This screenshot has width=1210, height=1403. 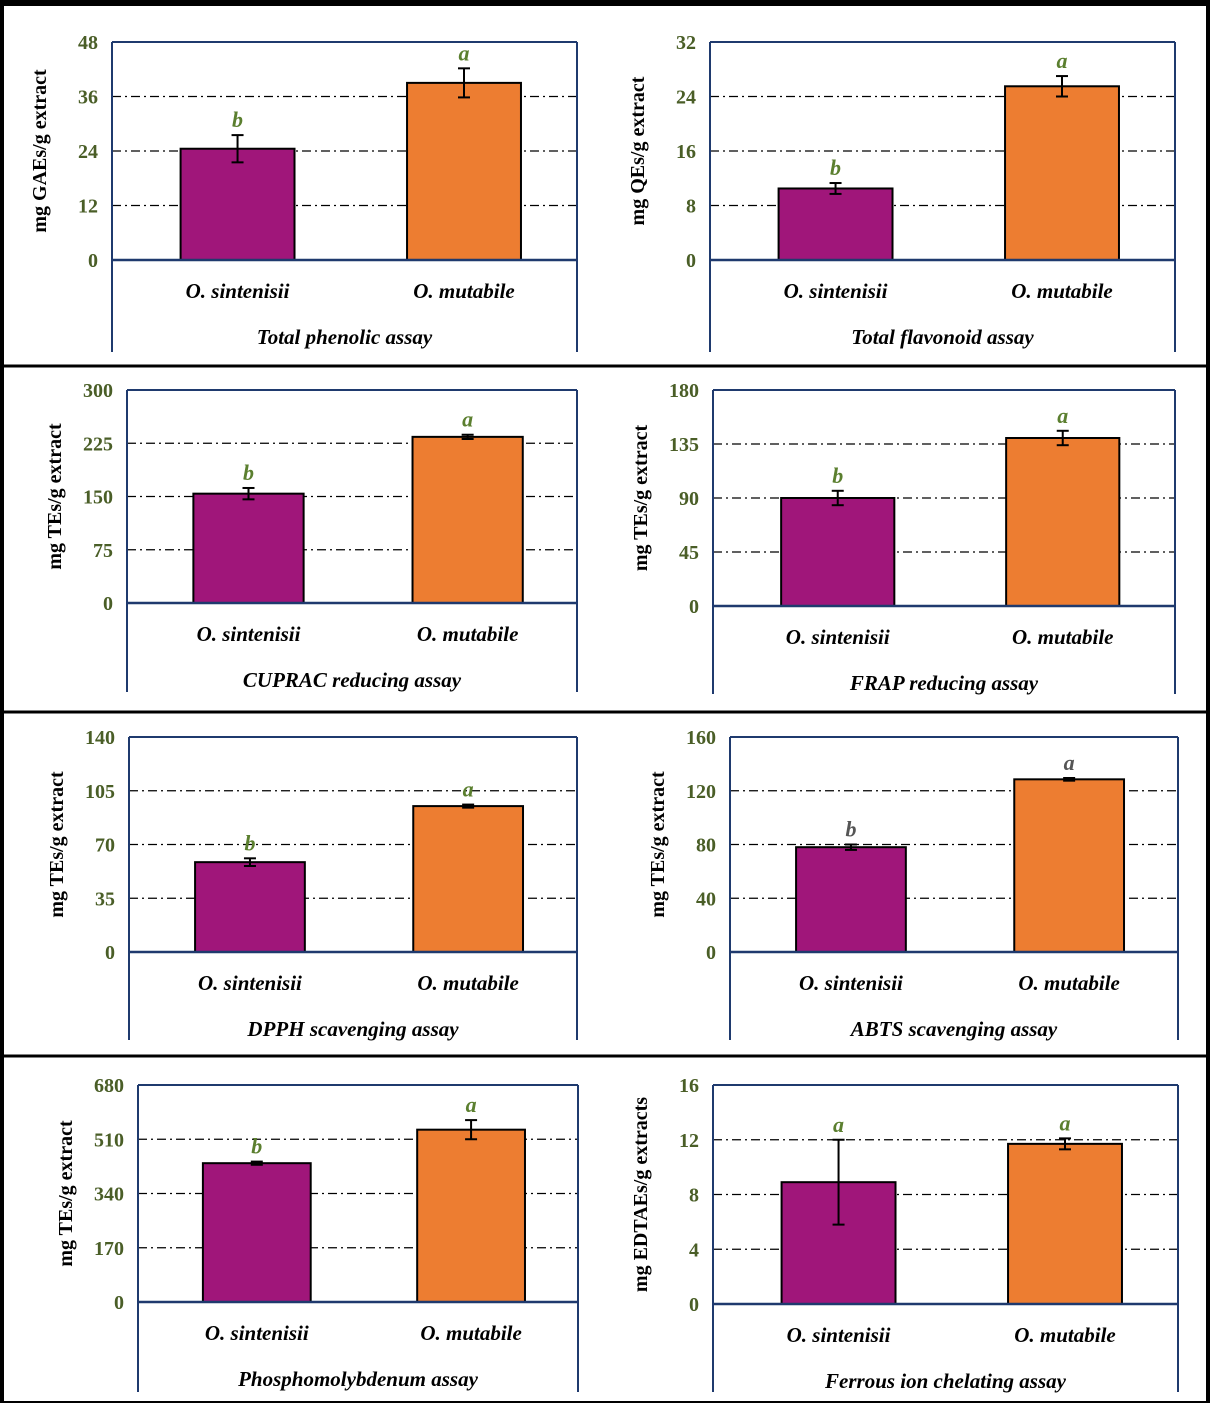 What do you see at coordinates (88, 207) in the screenshot?
I see `y-tick-label: 12` at bounding box center [88, 207].